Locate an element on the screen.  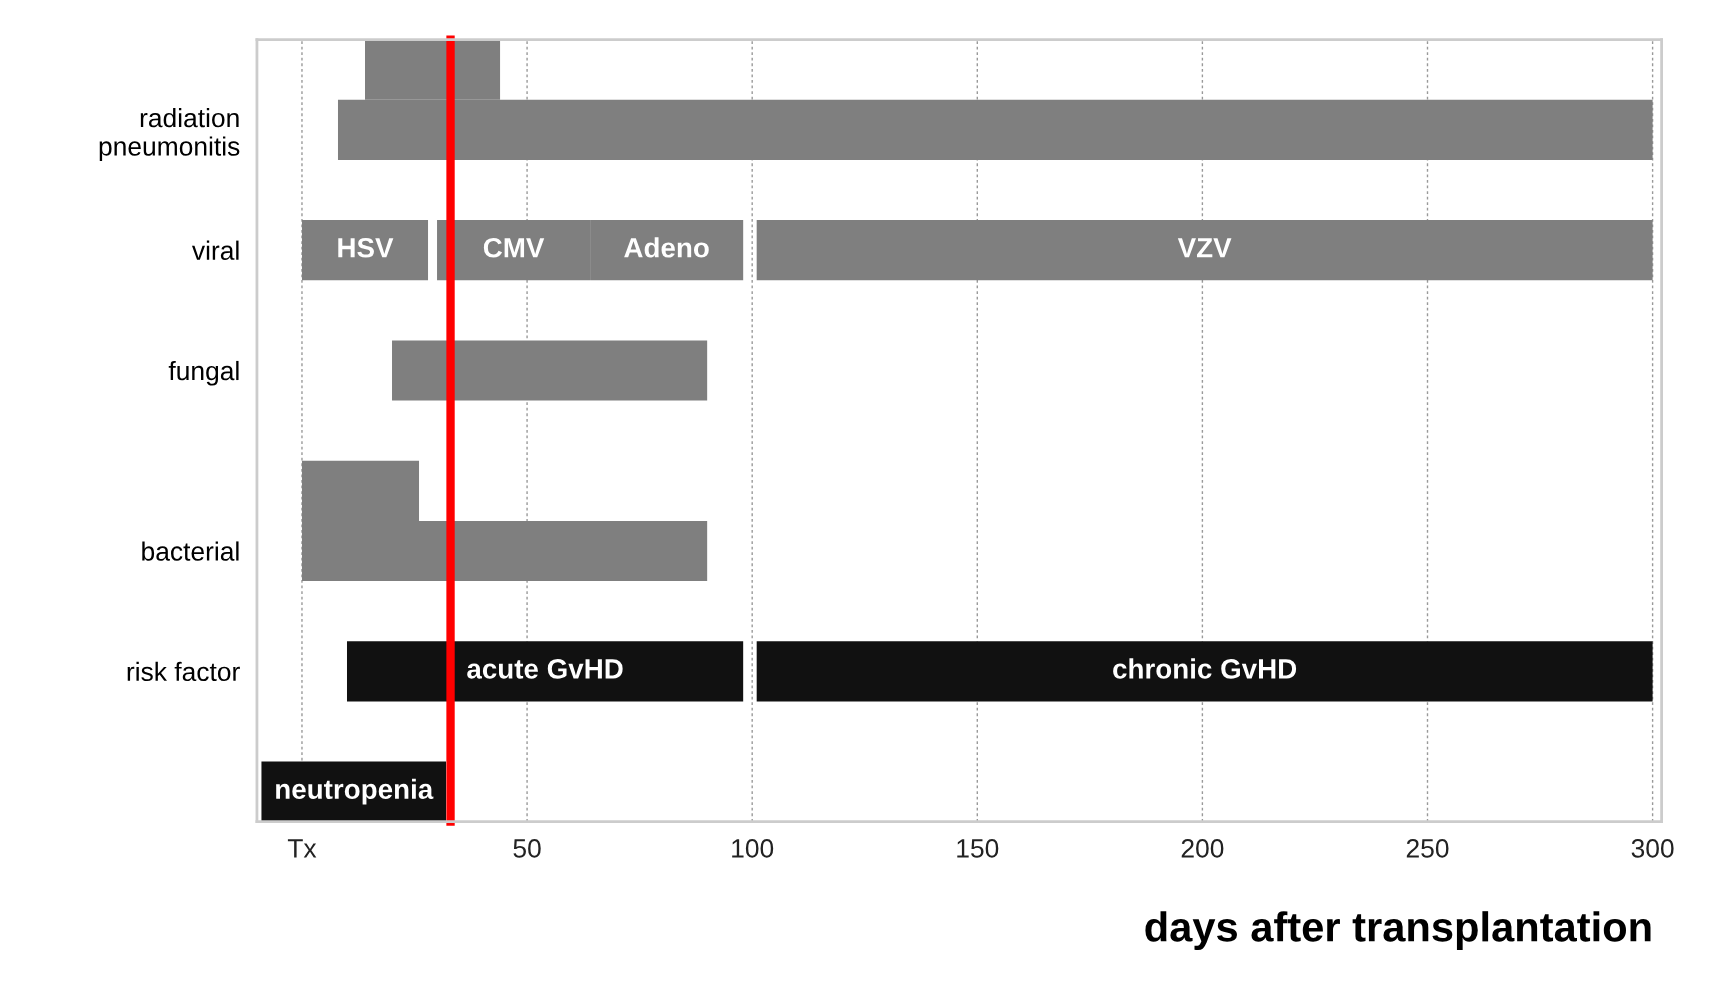
y-tick-label: viral is located at coordinates (215, 250).